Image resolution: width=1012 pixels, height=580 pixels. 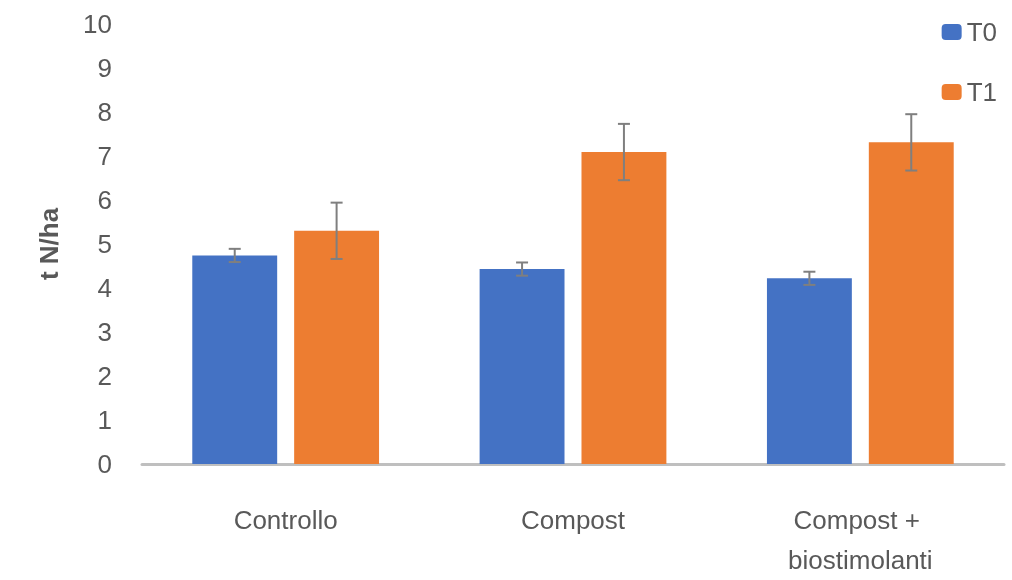 What do you see at coordinates (860, 540) in the screenshot?
I see `x-tick-label: Compost + biostimolanti` at bounding box center [860, 540].